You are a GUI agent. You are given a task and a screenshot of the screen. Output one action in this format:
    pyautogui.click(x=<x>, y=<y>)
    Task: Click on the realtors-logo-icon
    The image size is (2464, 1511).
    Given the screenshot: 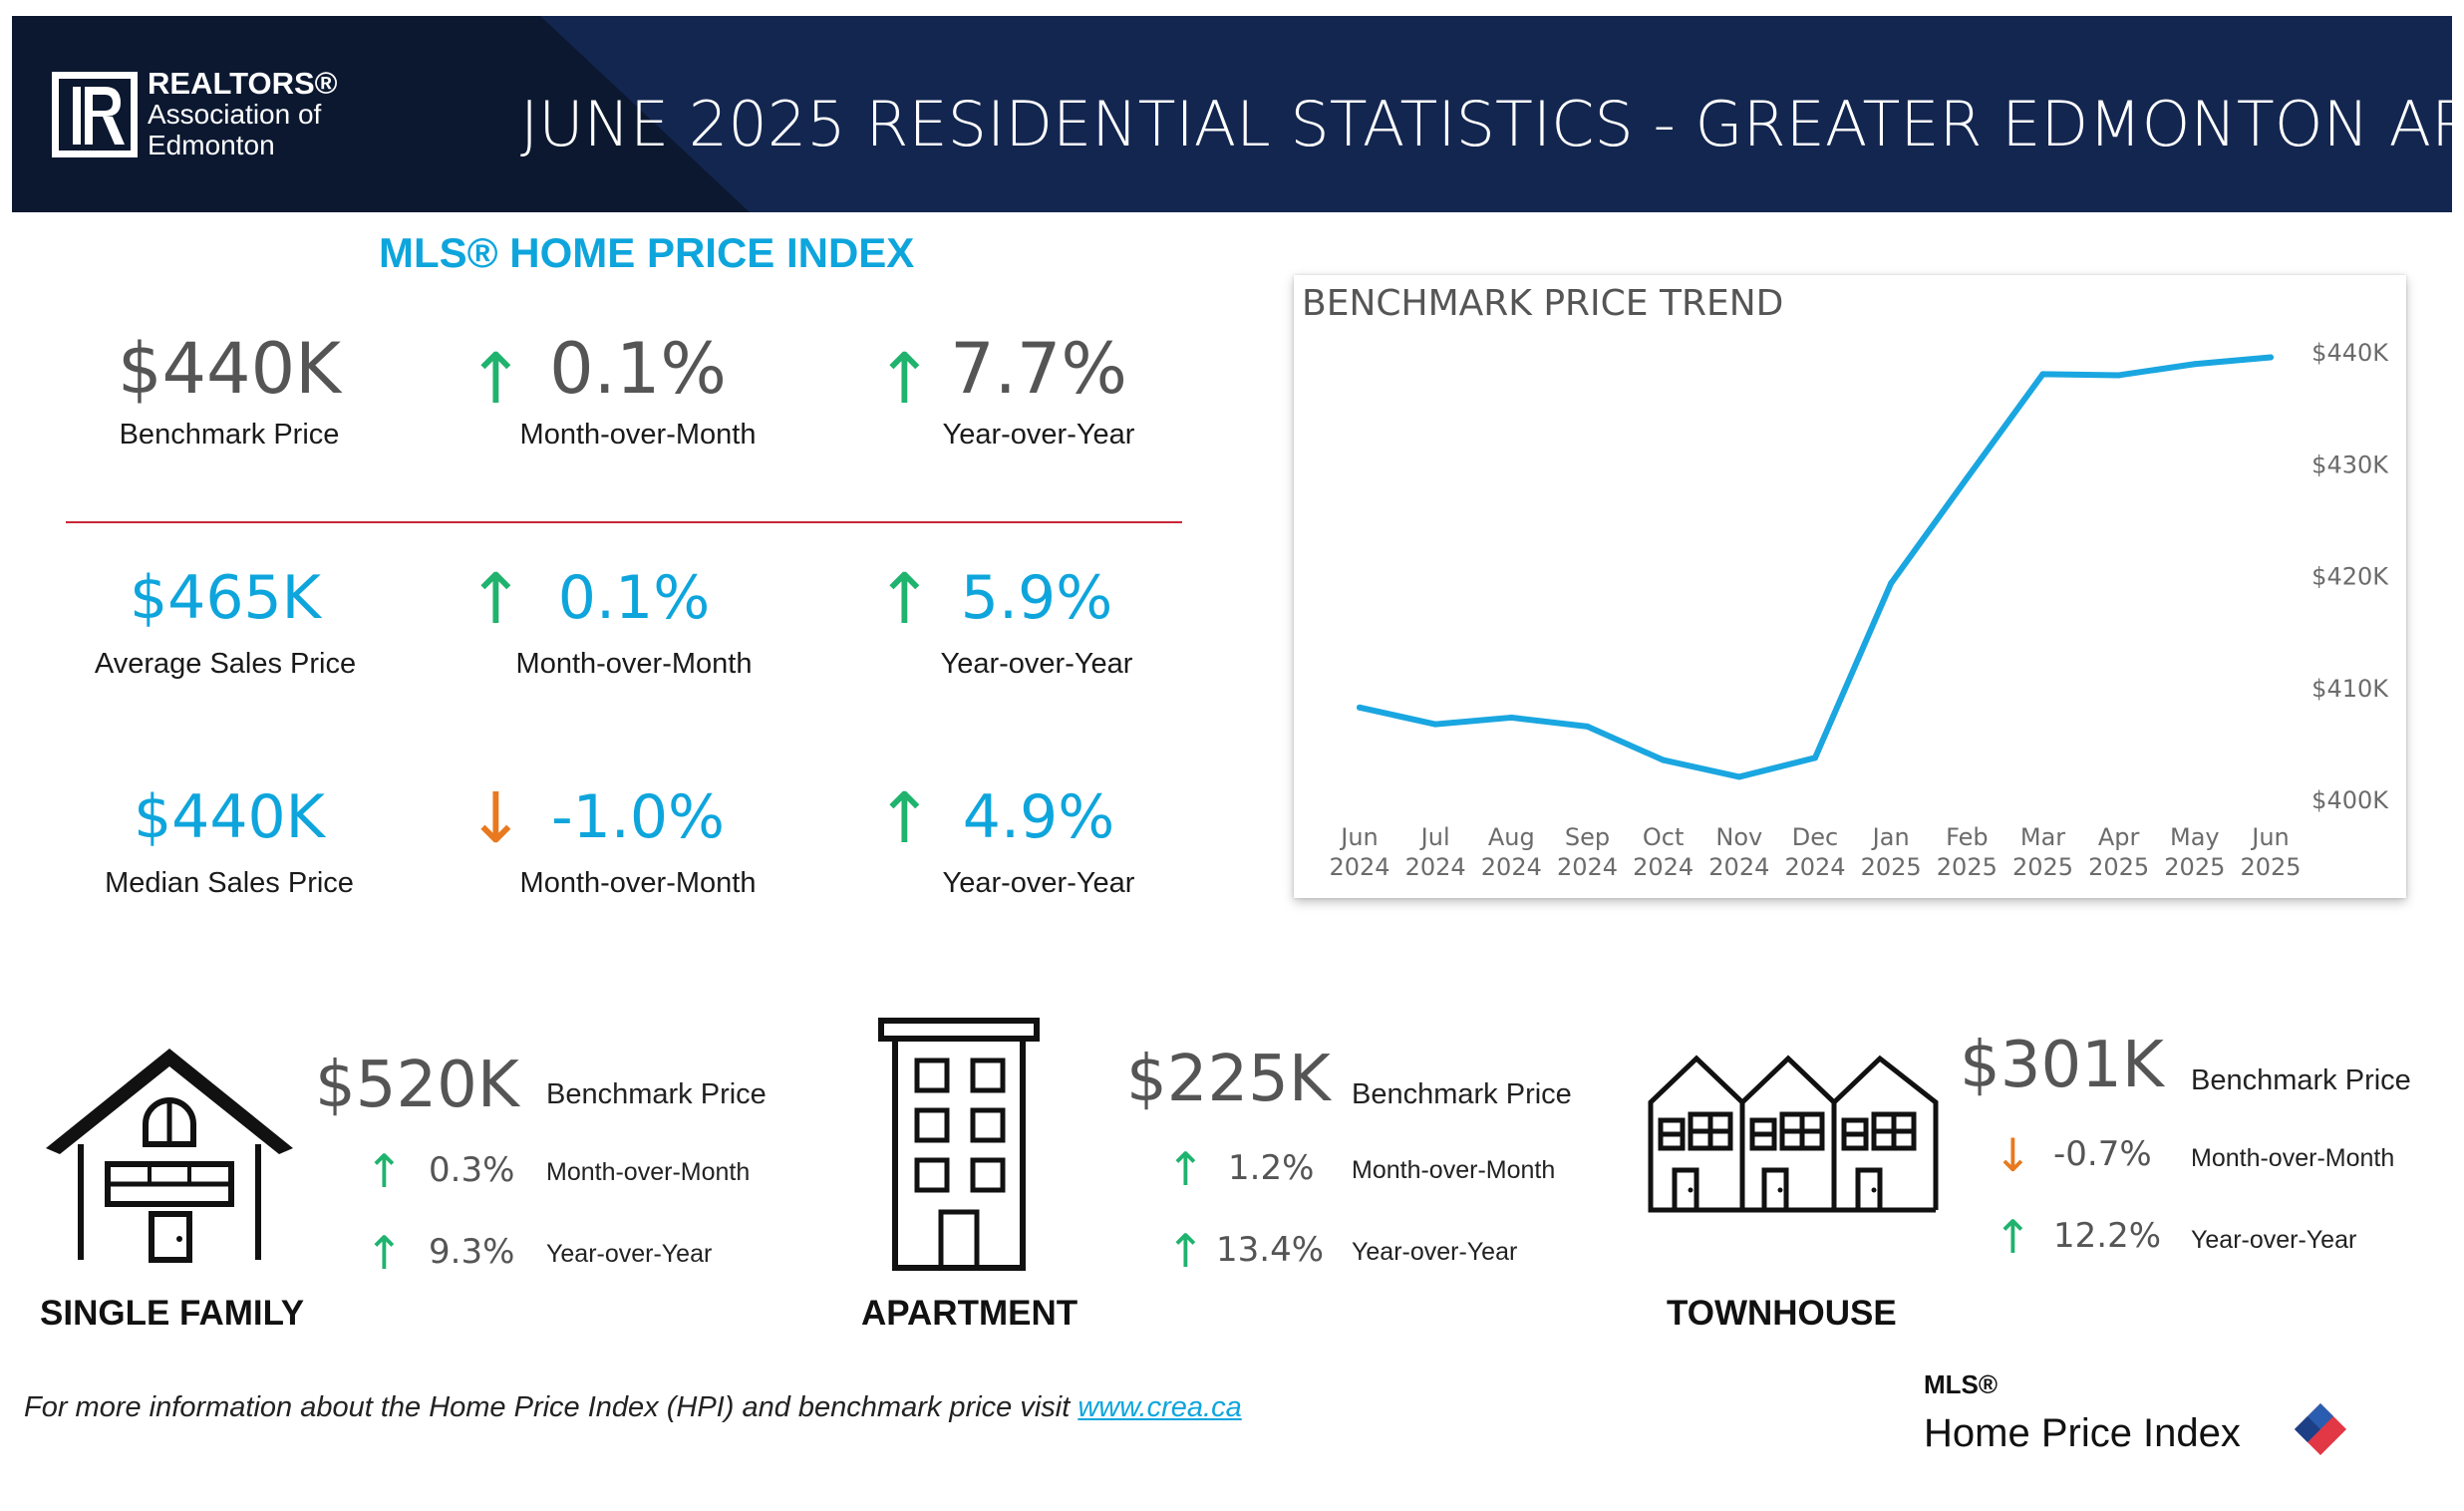 What is the action you would take?
    pyautogui.click(x=95, y=114)
    